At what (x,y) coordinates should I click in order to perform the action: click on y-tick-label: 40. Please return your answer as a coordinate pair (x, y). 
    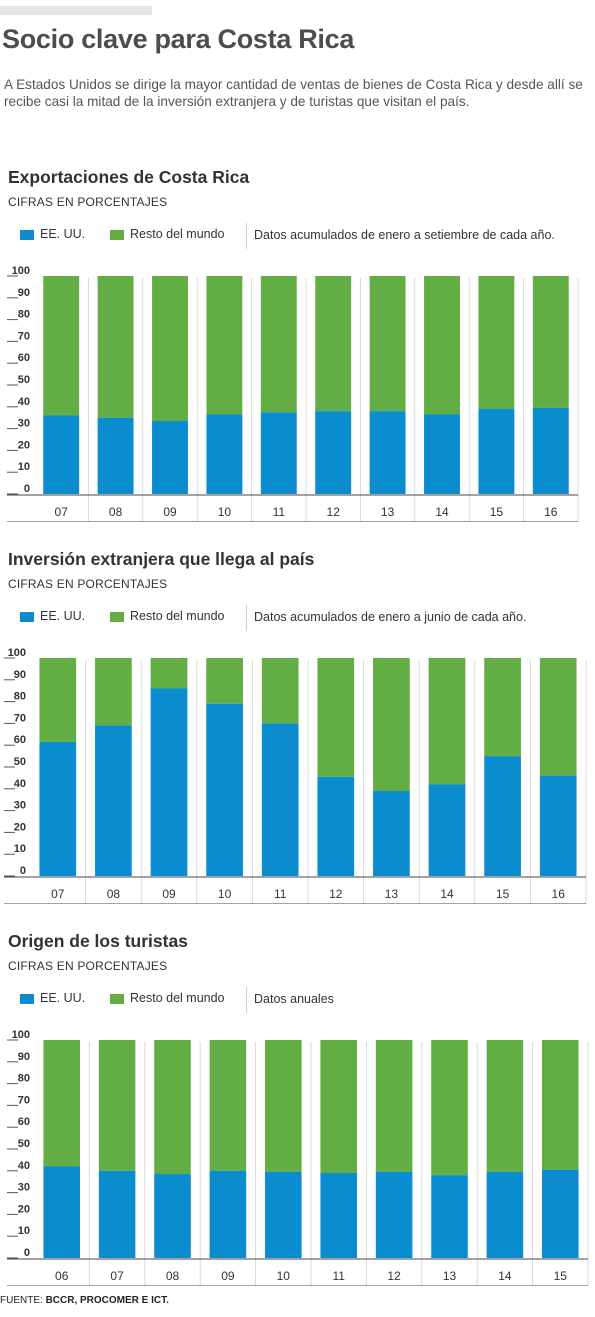
    Looking at the image, I should click on (24, 1166).